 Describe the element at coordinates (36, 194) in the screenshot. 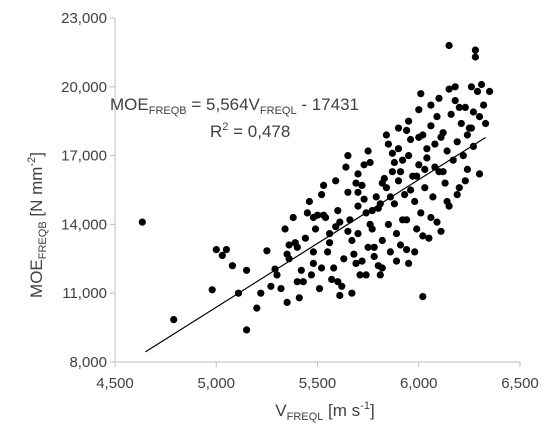

I see `y-axis-title-unit: [N mm` at that location.